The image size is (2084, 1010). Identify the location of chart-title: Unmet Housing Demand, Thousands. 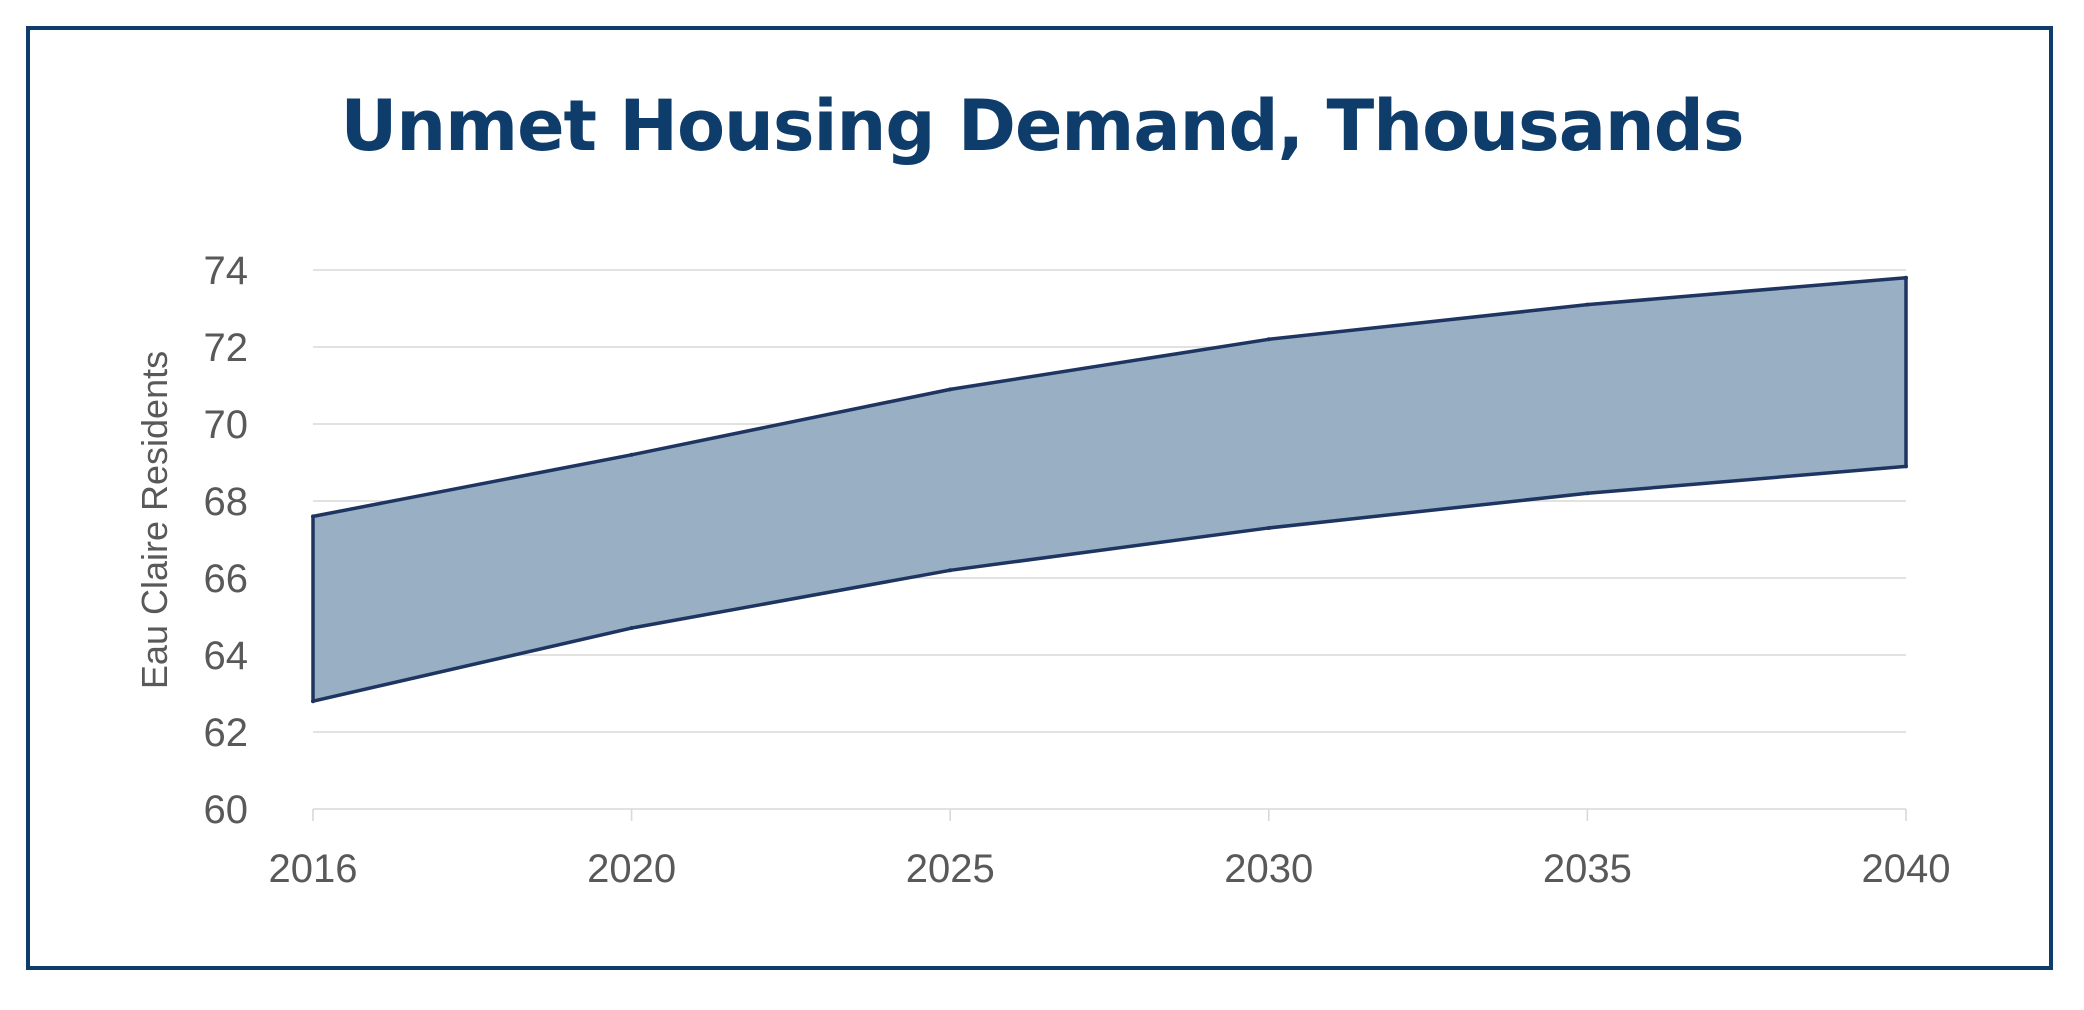
(1042, 126).